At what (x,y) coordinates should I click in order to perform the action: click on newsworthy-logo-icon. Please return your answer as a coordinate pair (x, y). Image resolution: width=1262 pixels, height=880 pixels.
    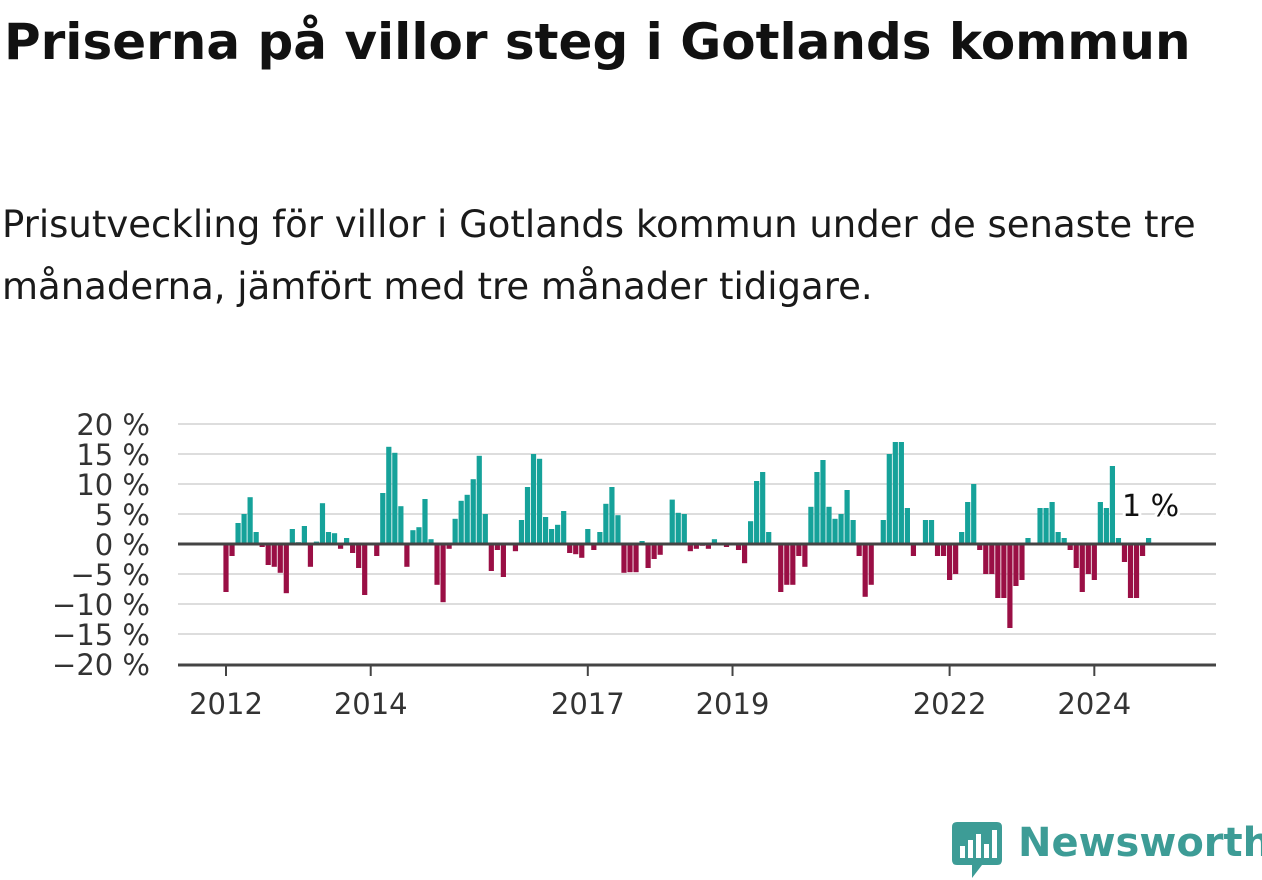
    Looking at the image, I should click on (977, 850).